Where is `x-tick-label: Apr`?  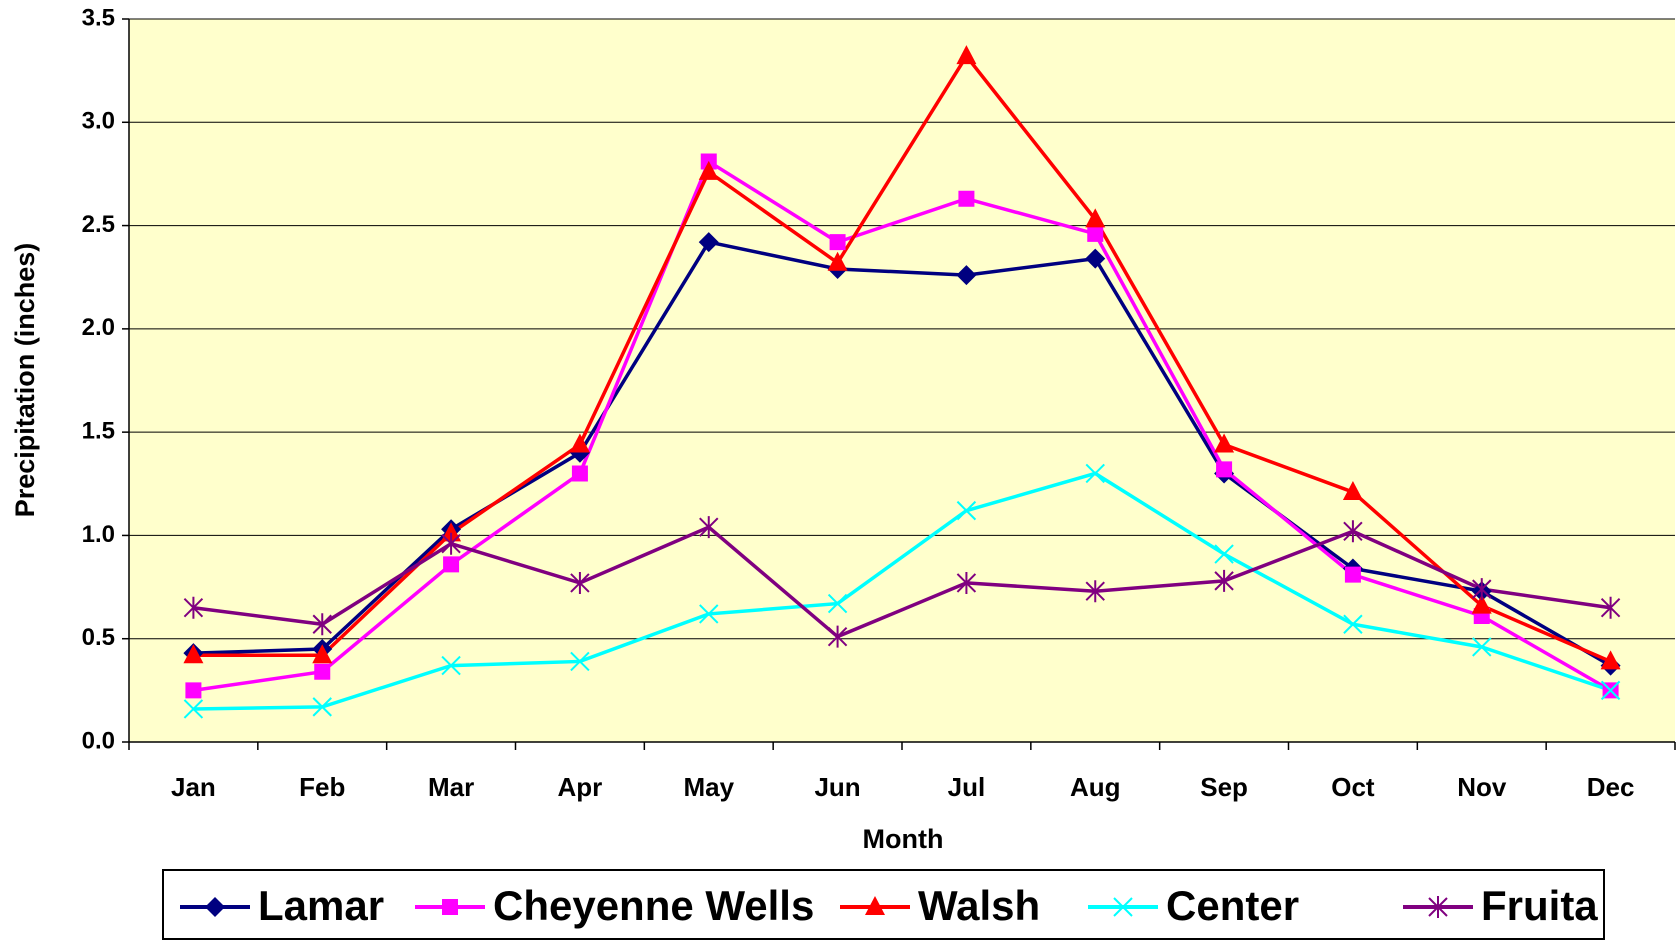 x-tick-label: Apr is located at coordinates (580, 787).